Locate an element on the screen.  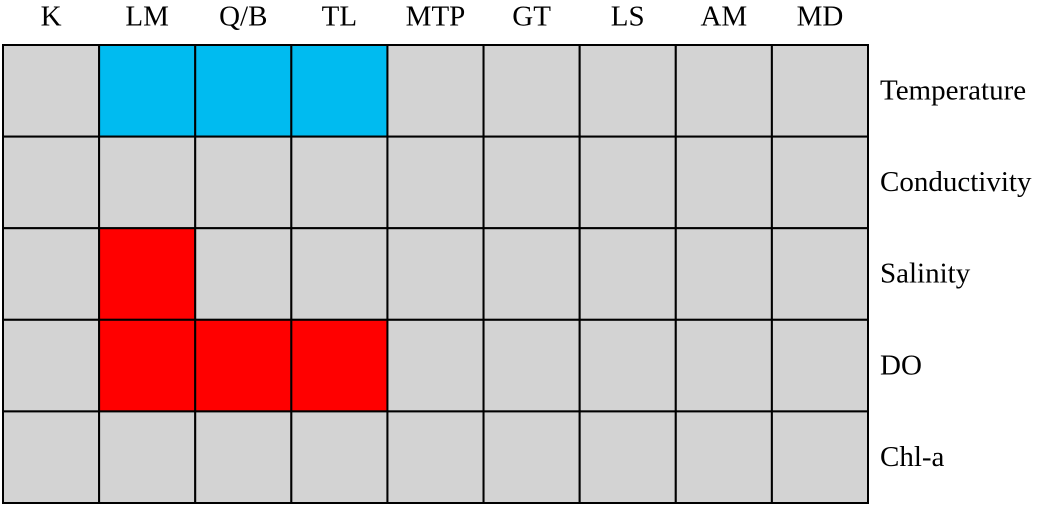
column-label: TL is located at coordinates (339, 17).